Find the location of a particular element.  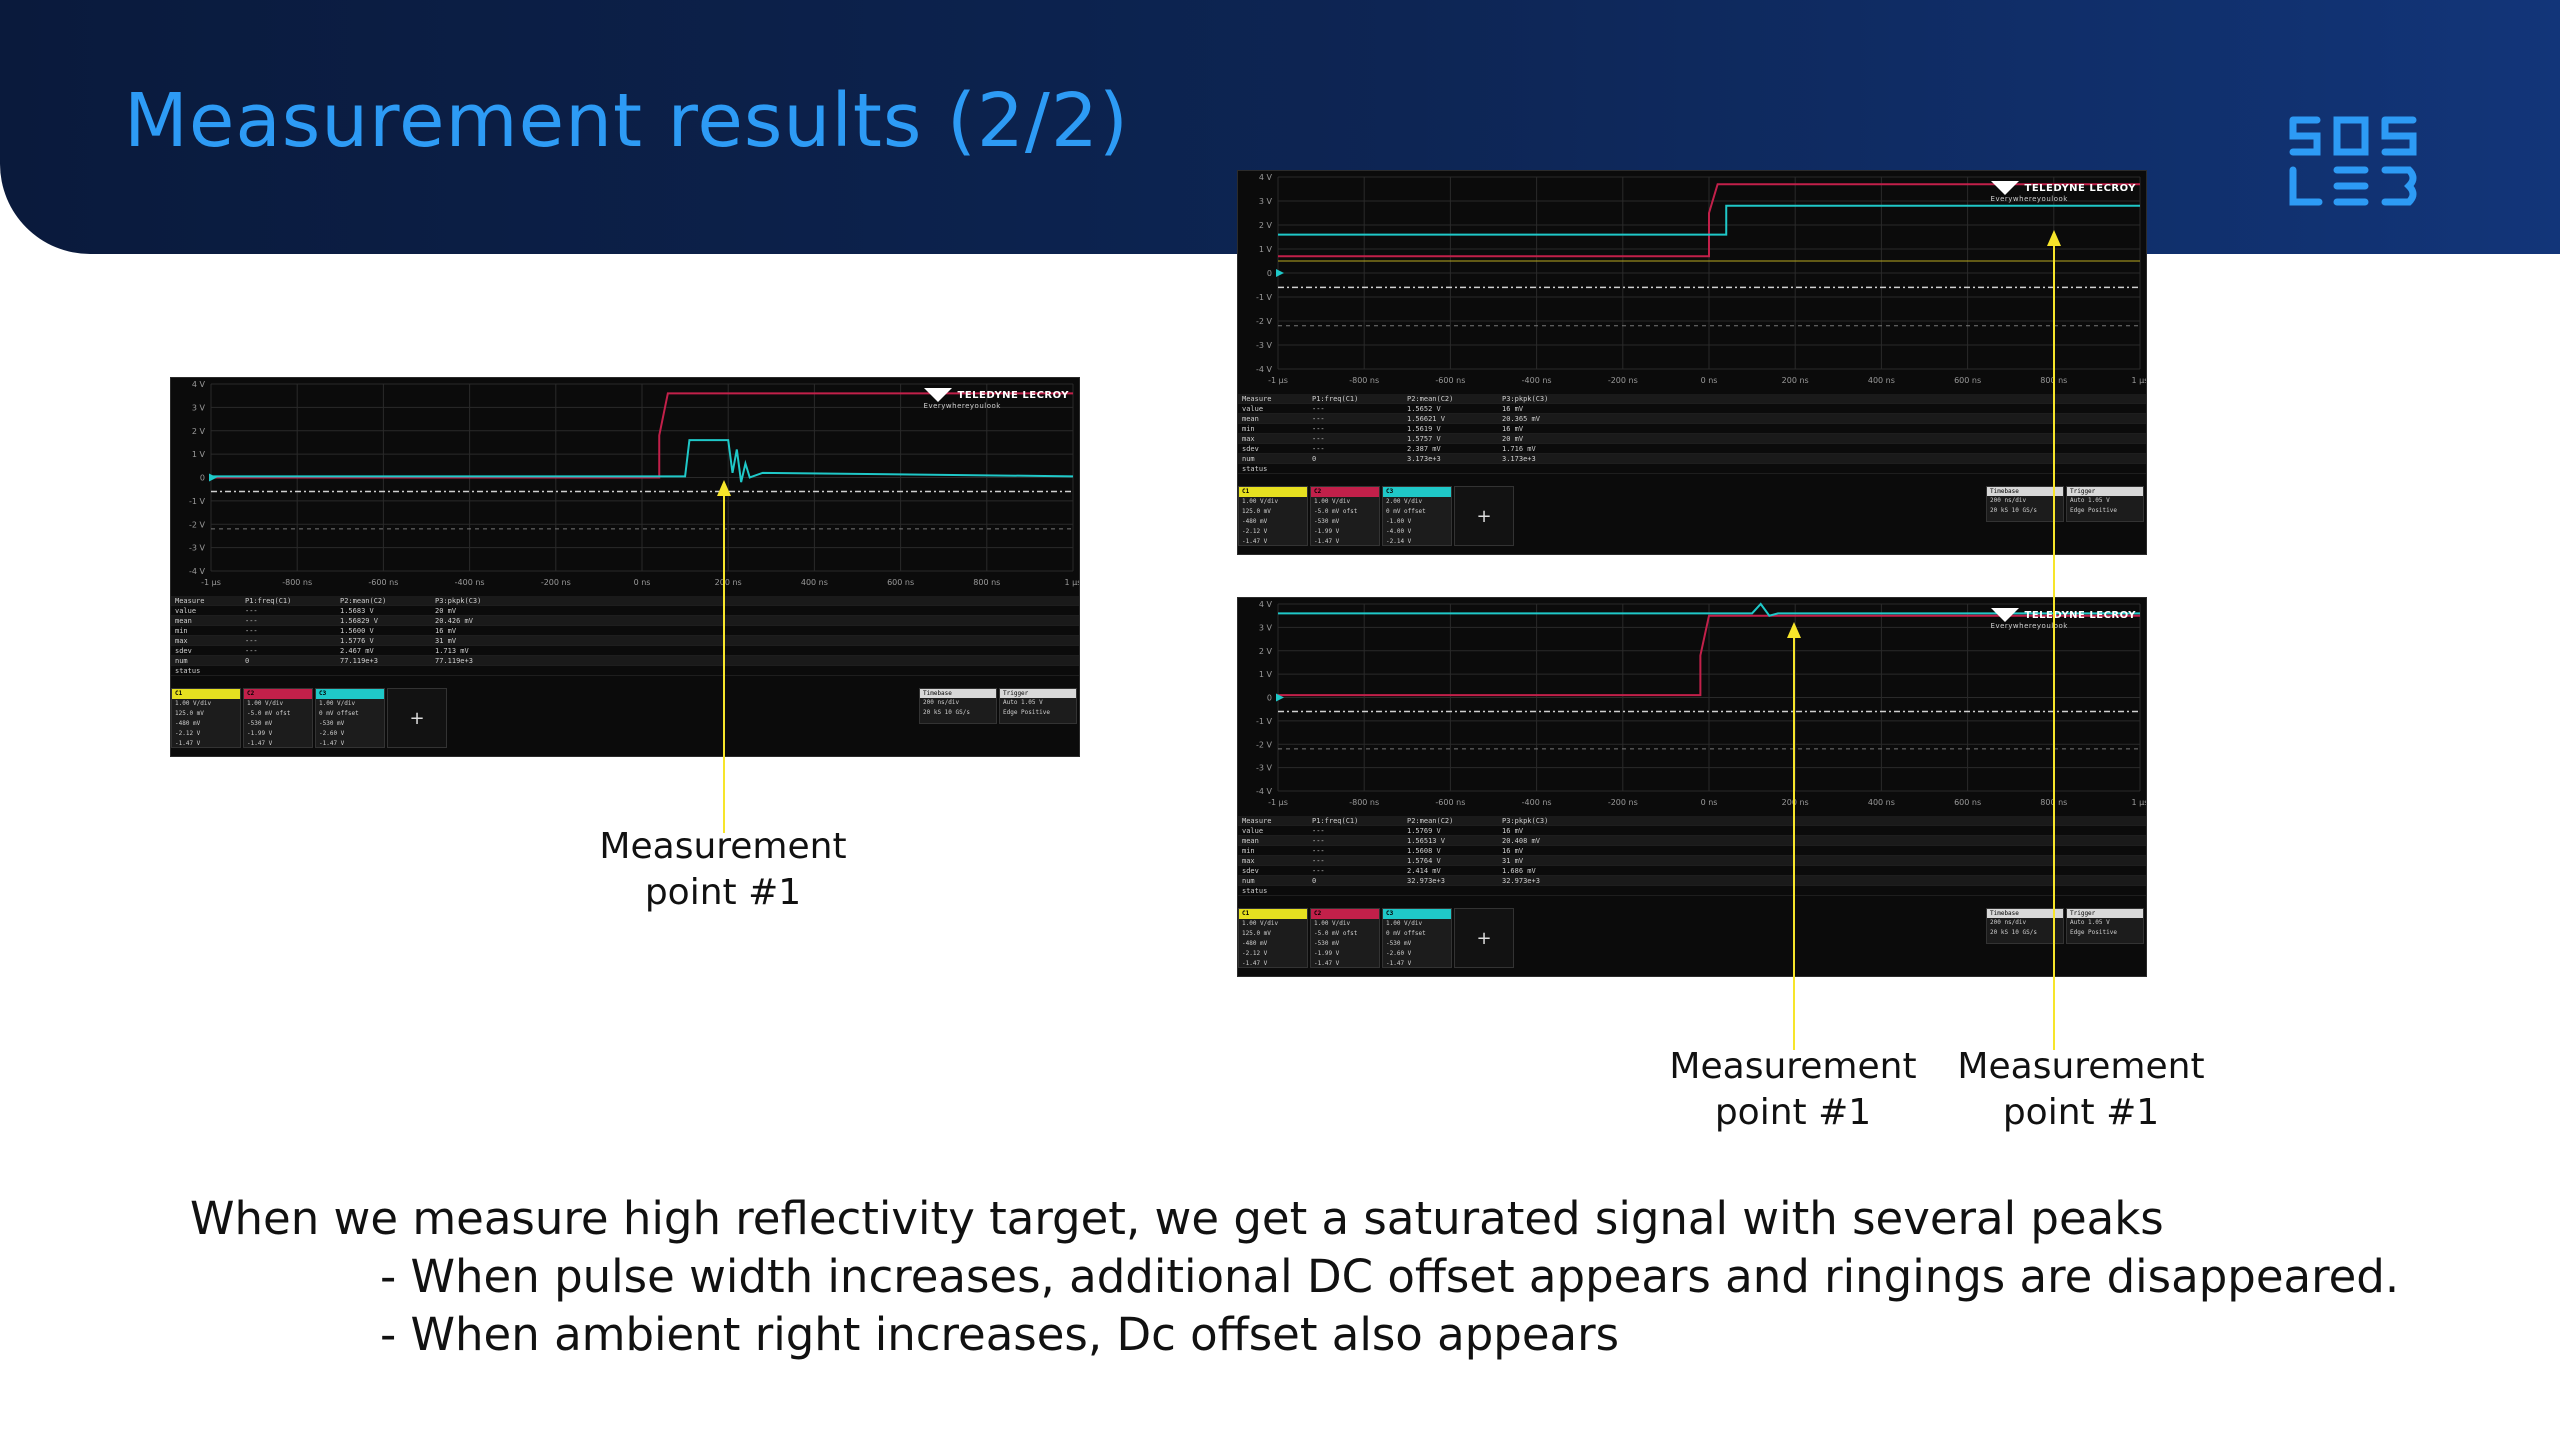

y-tick-label: -4 V is located at coordinates (197, 571).